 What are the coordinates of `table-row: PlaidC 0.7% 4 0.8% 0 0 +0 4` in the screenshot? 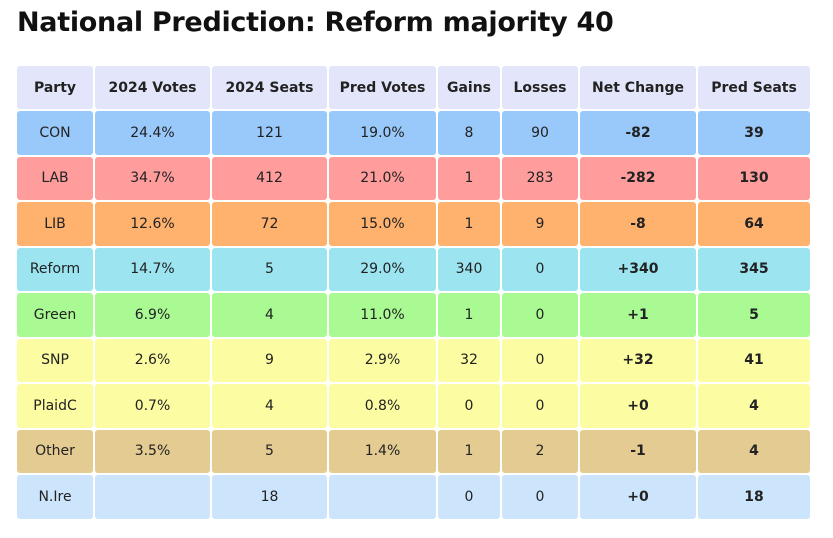 It's located at (413, 406).